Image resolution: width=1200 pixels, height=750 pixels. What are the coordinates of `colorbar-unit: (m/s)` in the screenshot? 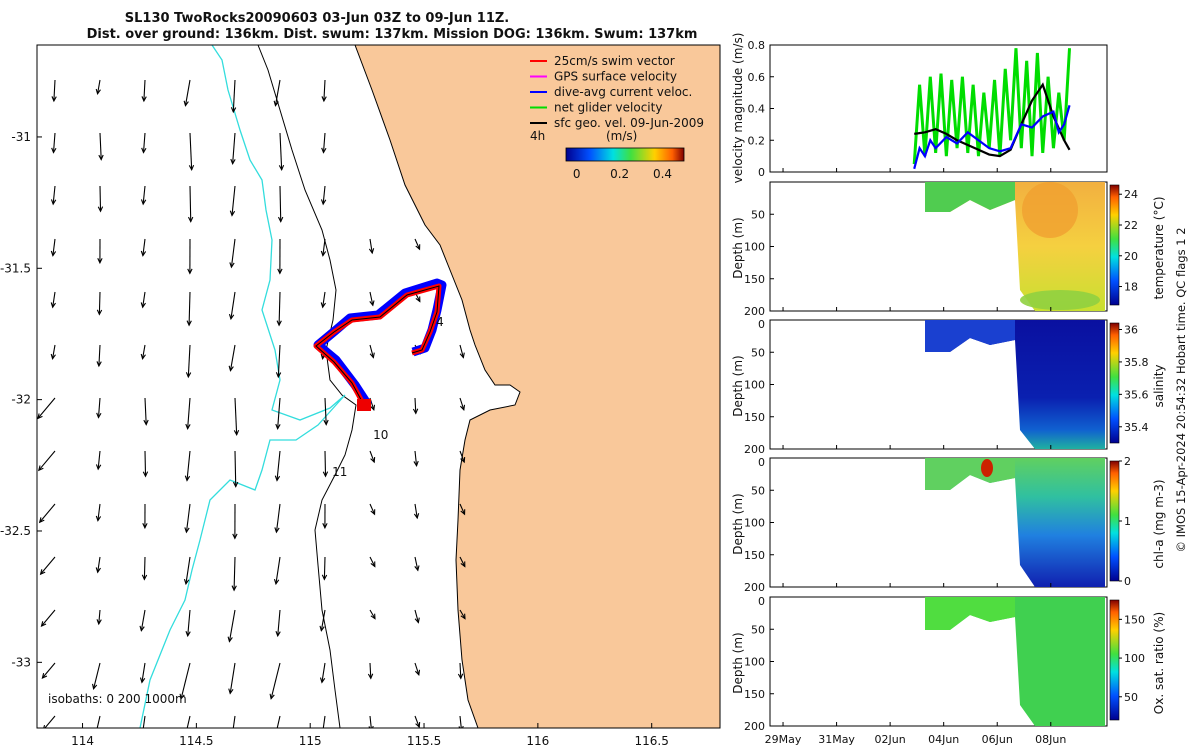 It's located at (621, 136).